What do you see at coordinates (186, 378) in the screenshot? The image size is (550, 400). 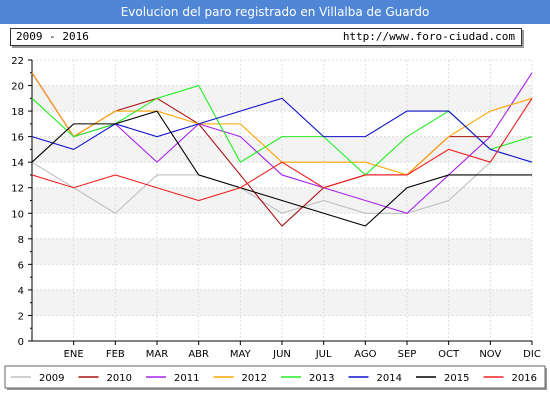 I see `legend-label-2011: 2011` at bounding box center [186, 378].